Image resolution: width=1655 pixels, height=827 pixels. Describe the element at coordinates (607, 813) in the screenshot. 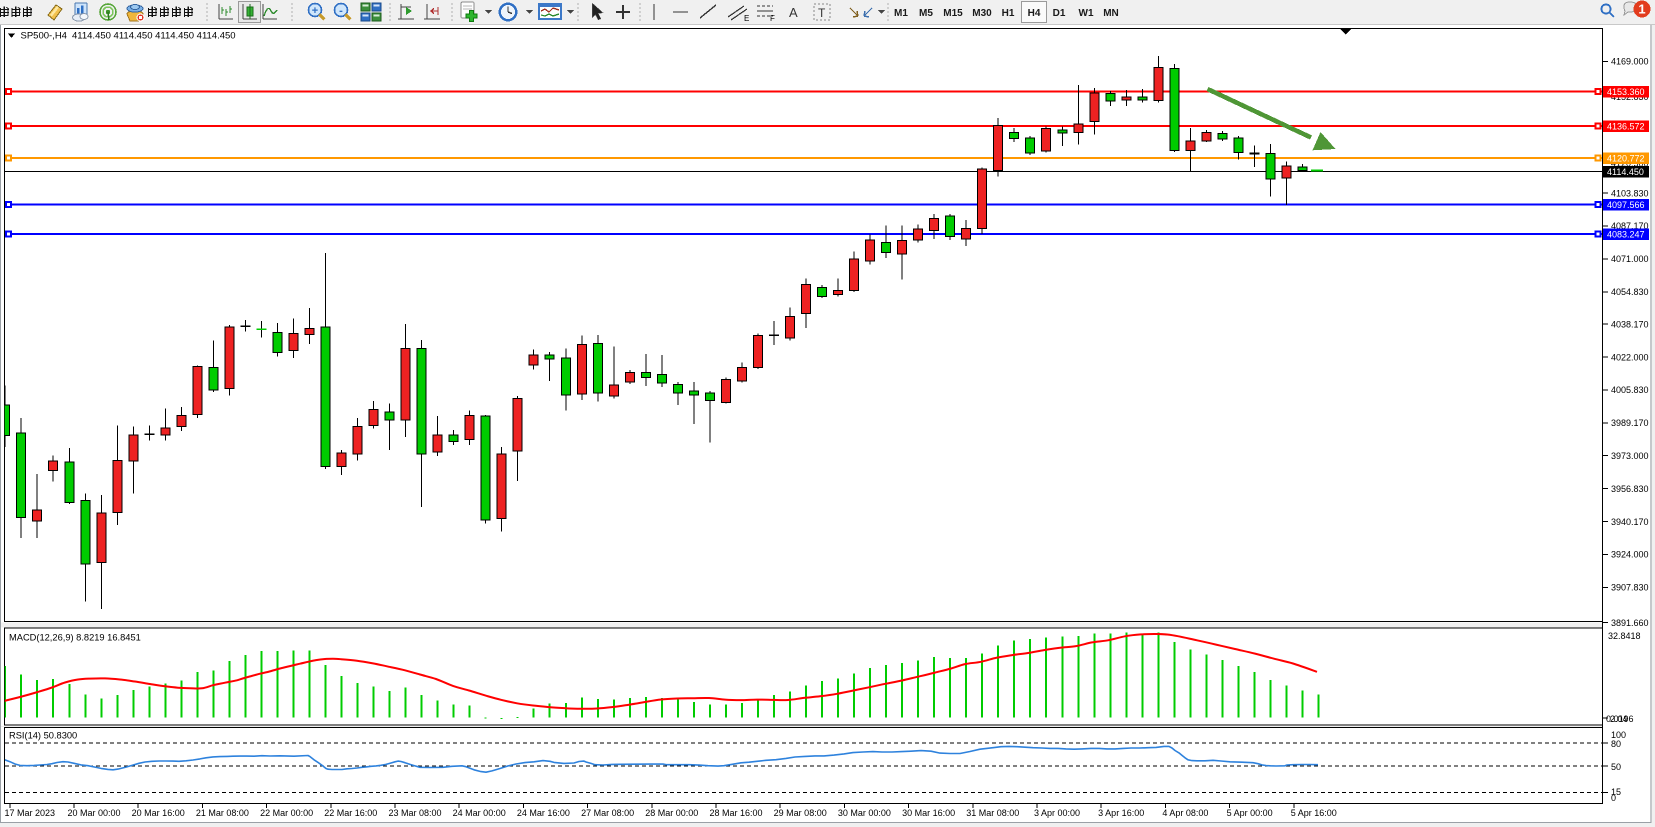

I see `svg-text: 27 Mar 08:00` at that location.